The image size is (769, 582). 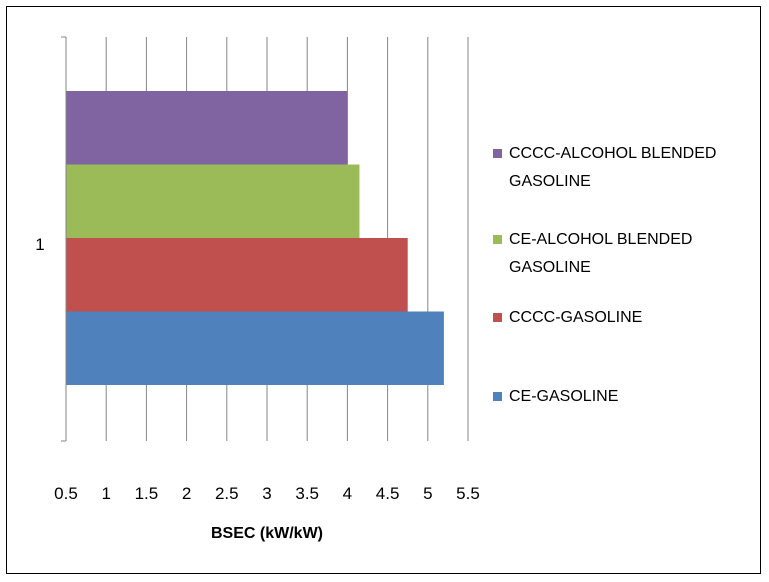 What do you see at coordinates (347, 493) in the screenshot?
I see `x-tick-label: 4` at bounding box center [347, 493].